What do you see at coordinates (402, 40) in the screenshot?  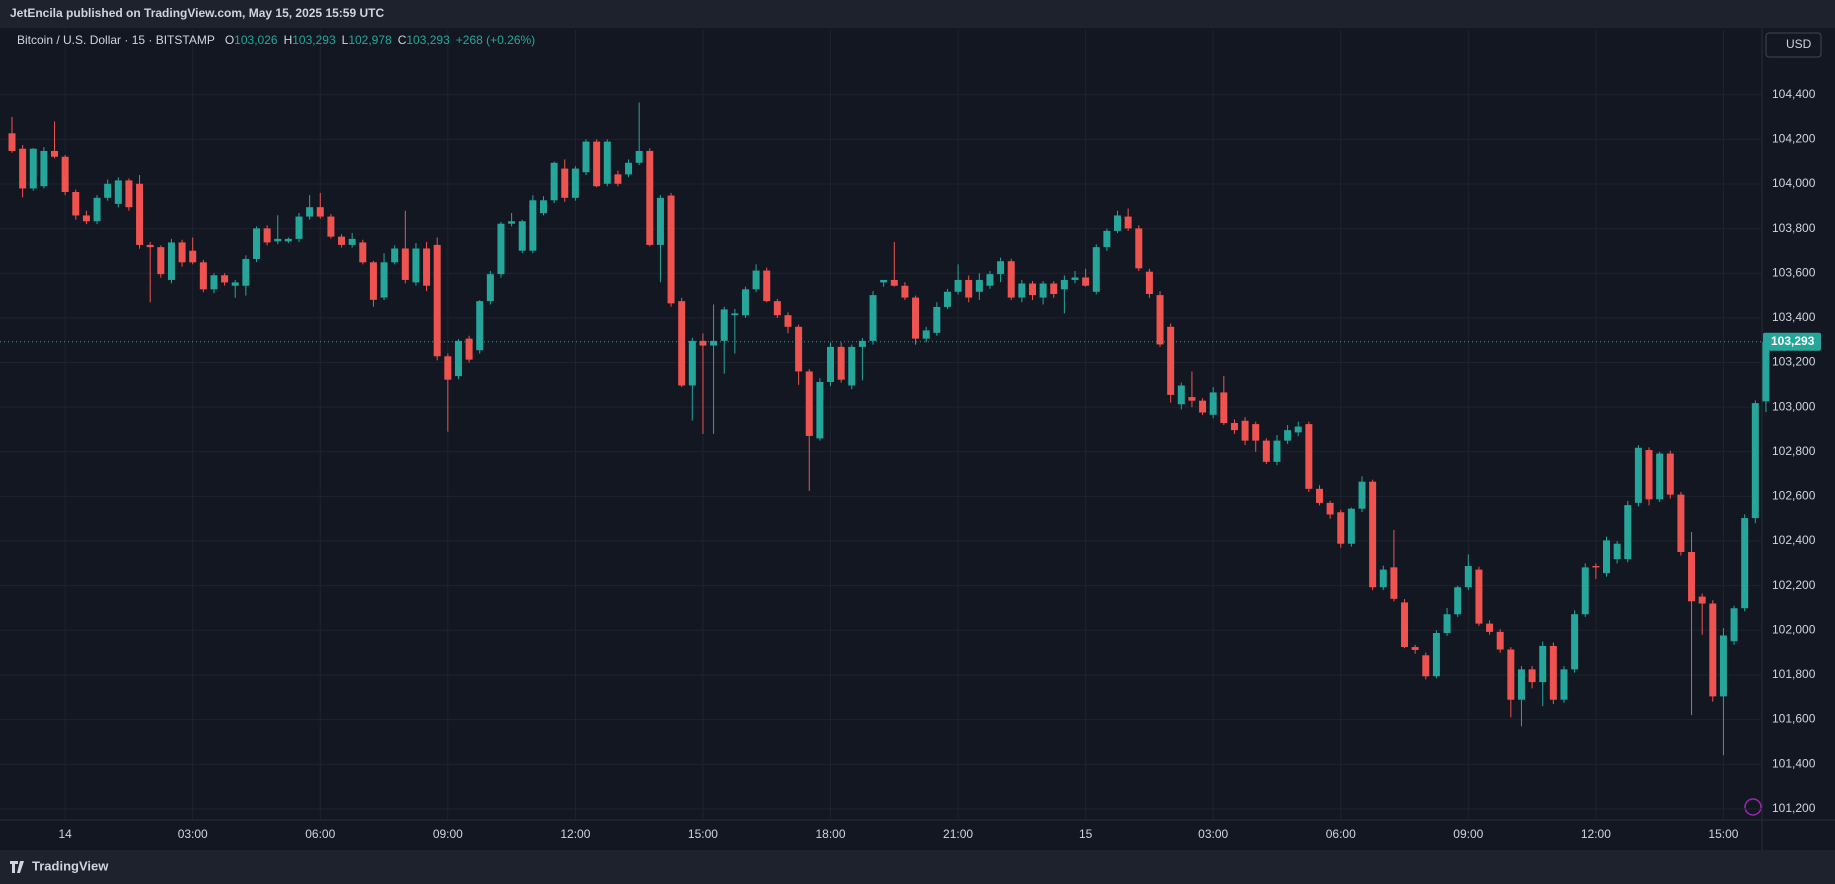 I see `legend-key: C` at bounding box center [402, 40].